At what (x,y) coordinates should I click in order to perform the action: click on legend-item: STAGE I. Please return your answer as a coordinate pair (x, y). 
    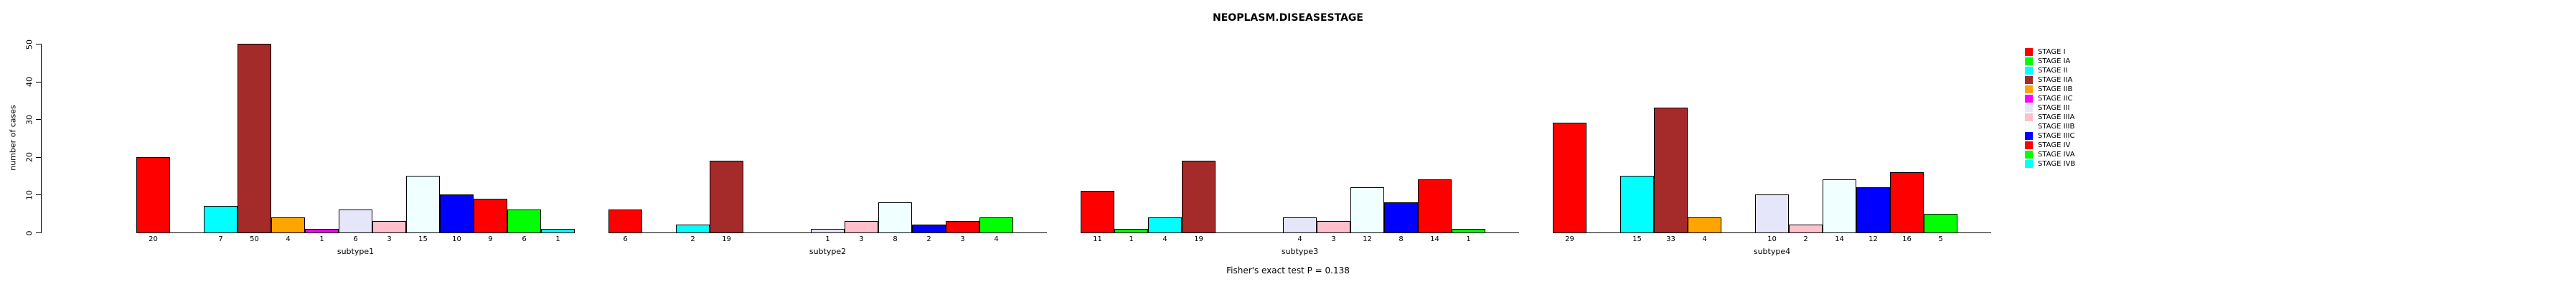
    Looking at the image, I should click on (2050, 52).